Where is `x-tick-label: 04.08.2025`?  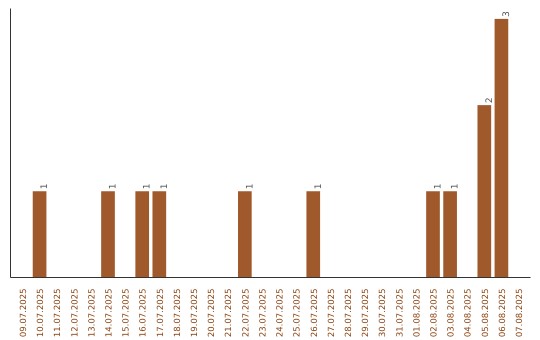 x-tick-label: 04.08.2025 is located at coordinates (469, 313).